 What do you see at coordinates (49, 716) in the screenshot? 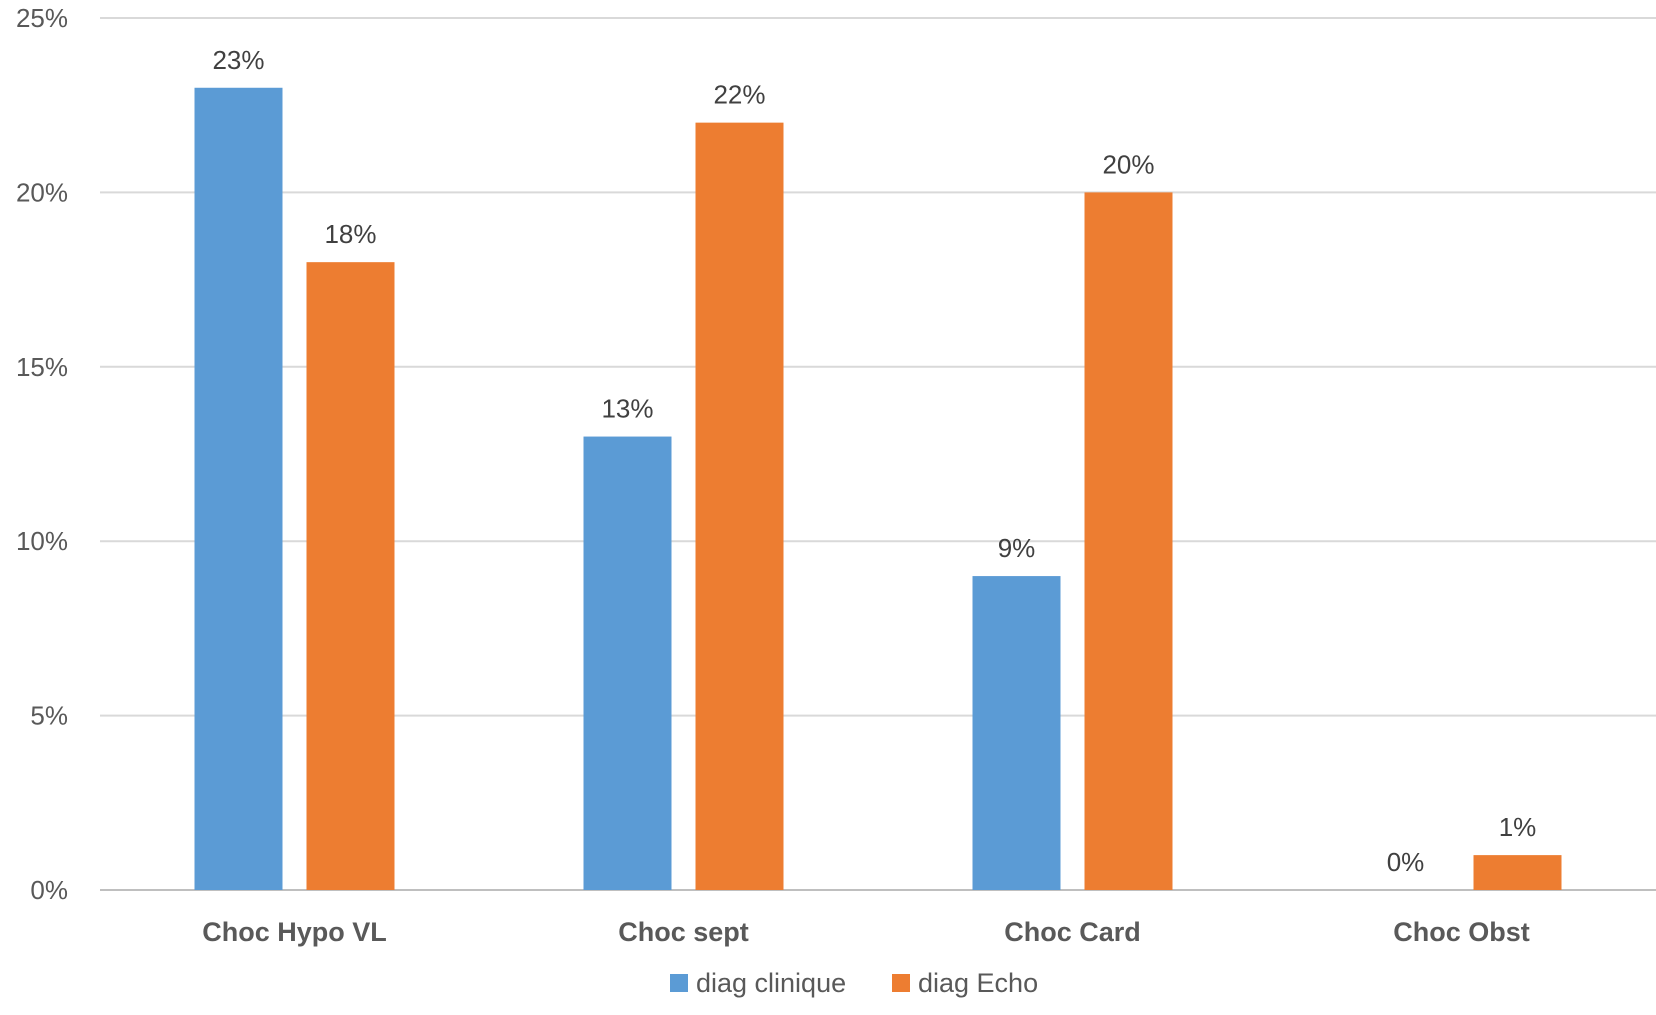
I see `y-tick-label: 5%` at bounding box center [49, 716].